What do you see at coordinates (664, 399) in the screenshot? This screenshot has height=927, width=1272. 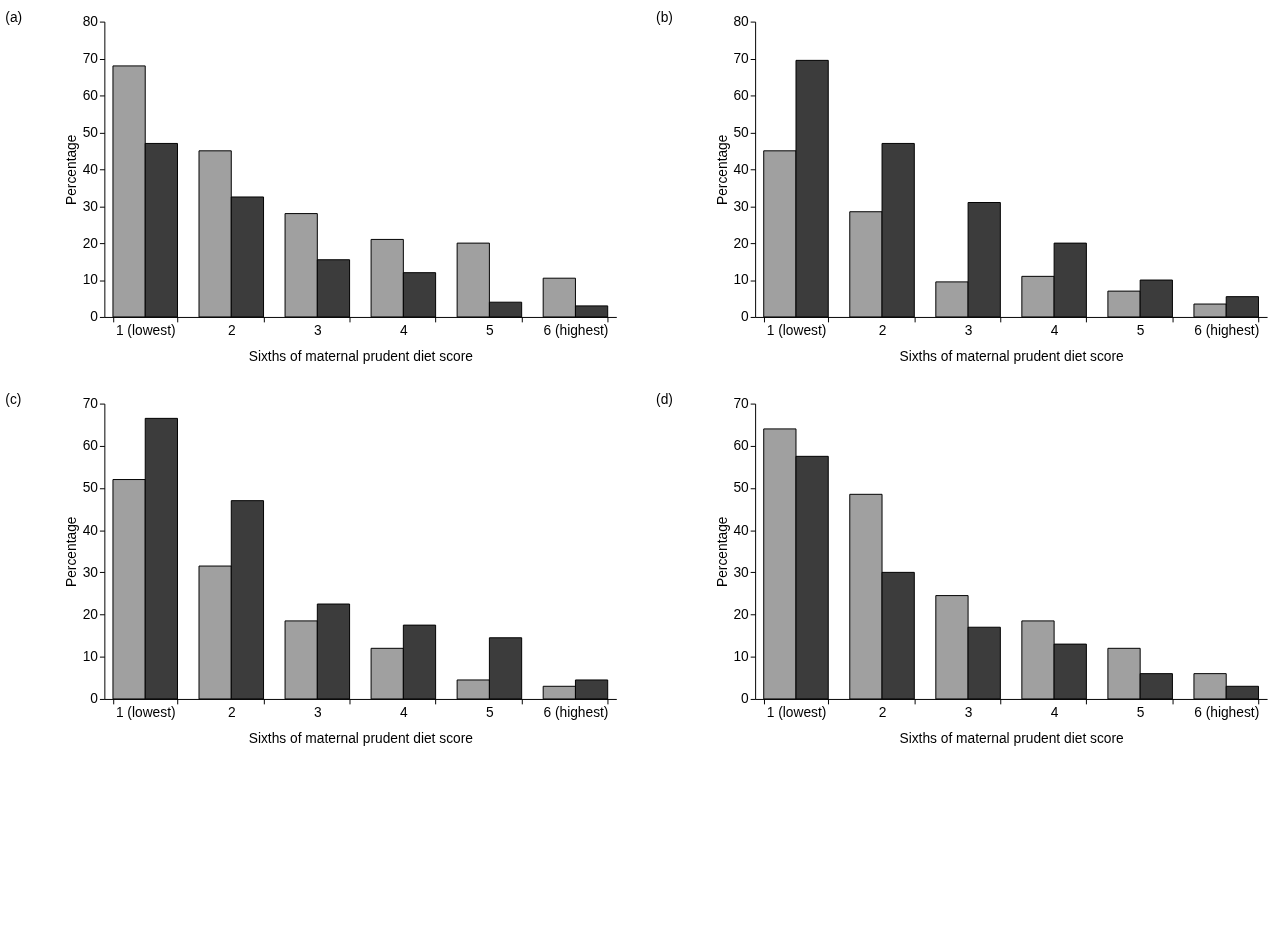 I see `chart-title: (d)` at bounding box center [664, 399].